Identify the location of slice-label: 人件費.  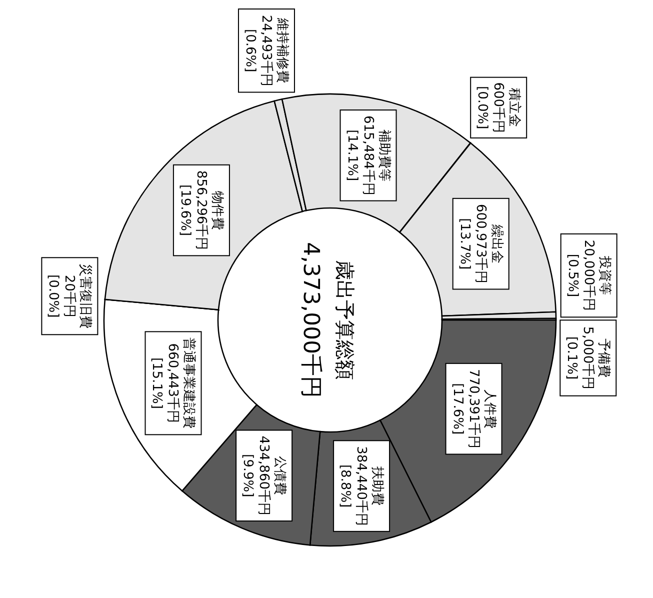
(489, 408).